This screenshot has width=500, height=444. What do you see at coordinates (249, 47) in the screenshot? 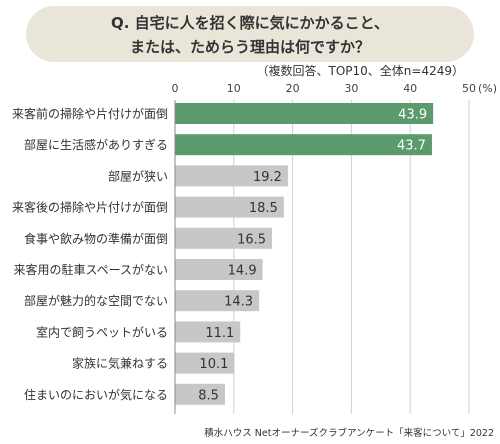
I see `chart-title-line-2: または、ためらう理由は何ですか？` at bounding box center [249, 47].